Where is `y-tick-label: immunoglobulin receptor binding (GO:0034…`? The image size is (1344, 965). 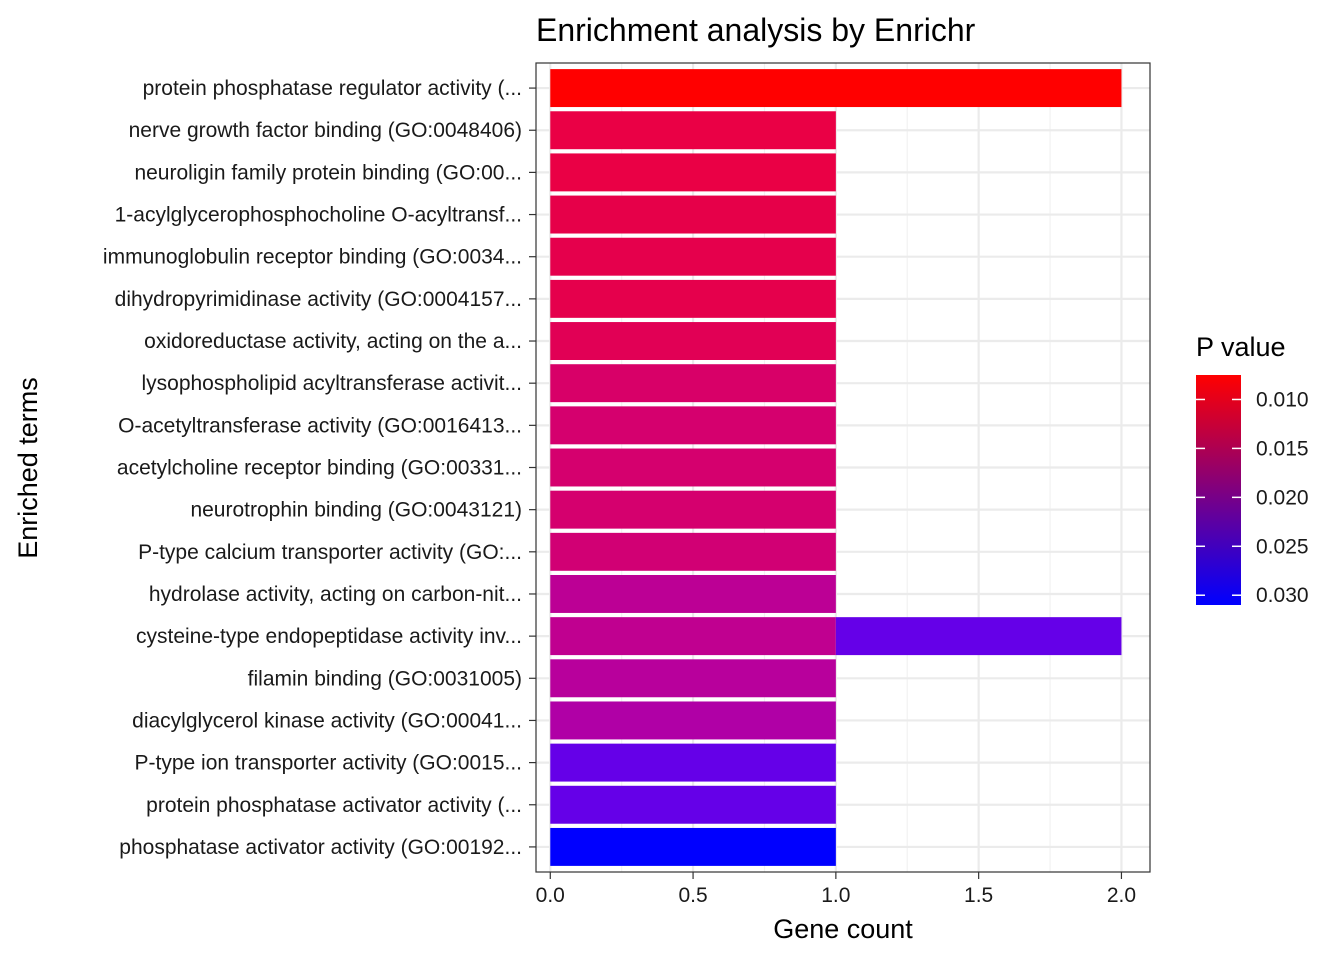
y-tick-label: immunoglobulin receptor binding (GO:0034… is located at coordinates (312, 257).